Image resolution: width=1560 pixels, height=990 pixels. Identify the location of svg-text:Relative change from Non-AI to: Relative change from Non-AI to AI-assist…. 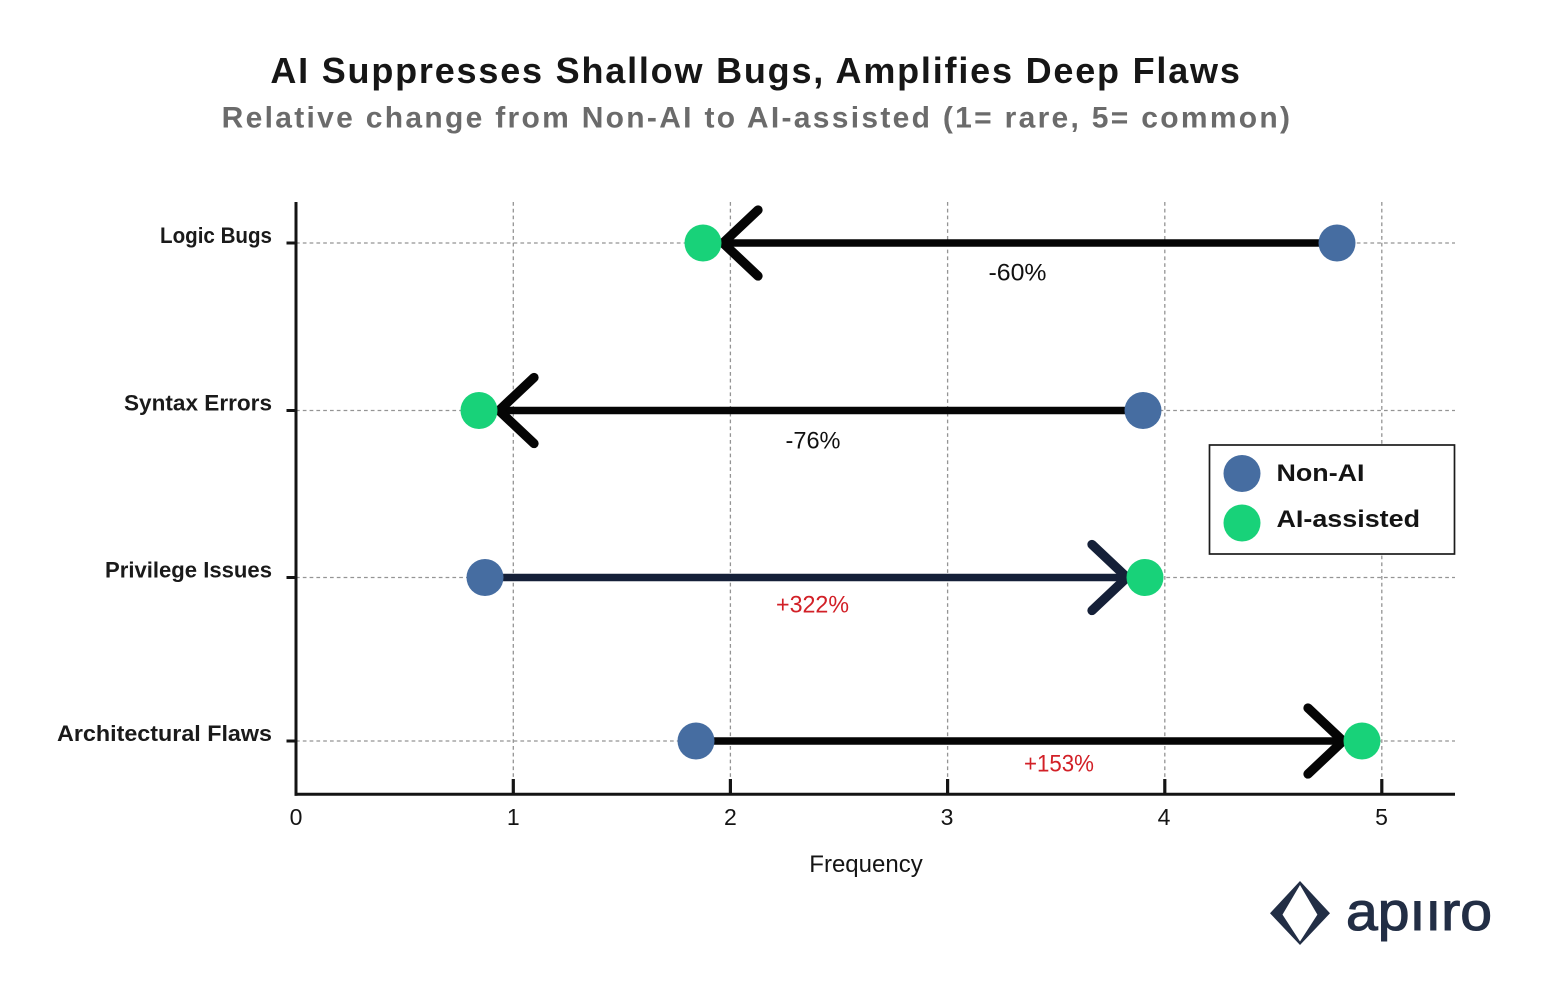
(757, 118).